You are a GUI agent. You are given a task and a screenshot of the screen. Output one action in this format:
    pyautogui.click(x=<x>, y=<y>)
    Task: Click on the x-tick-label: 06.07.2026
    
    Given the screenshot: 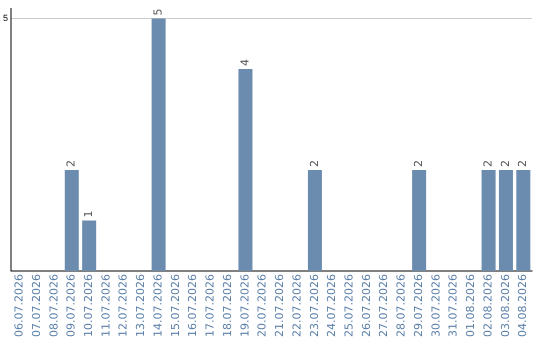 What is the action you would take?
    pyautogui.click(x=19, y=306)
    